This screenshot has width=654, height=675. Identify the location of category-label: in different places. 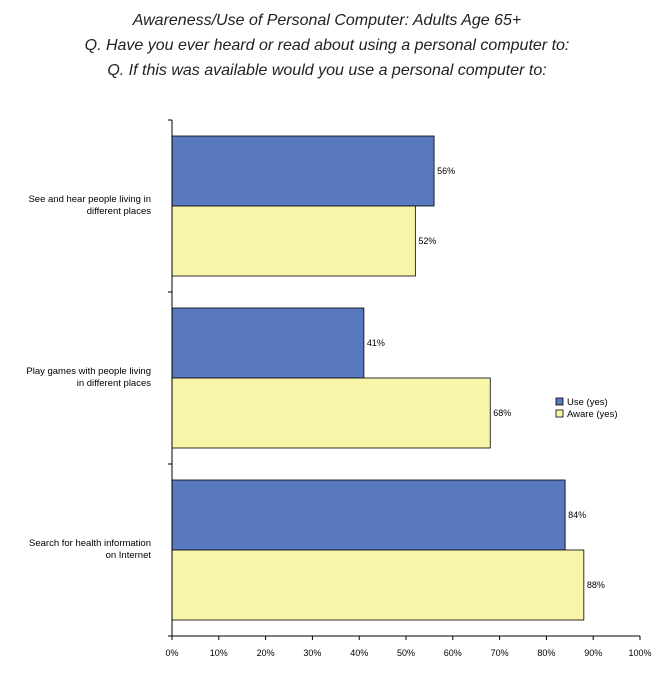
(114, 383).